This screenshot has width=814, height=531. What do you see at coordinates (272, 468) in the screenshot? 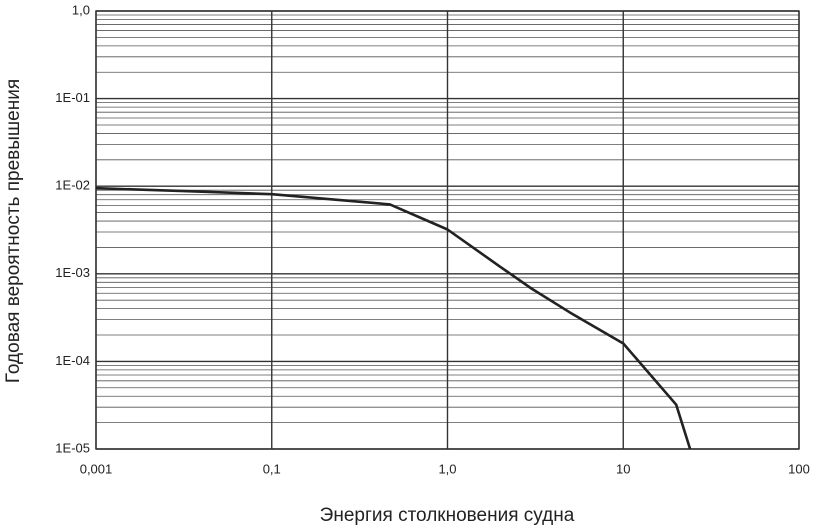
I see `x-tick-label: 0,1` at bounding box center [272, 468].